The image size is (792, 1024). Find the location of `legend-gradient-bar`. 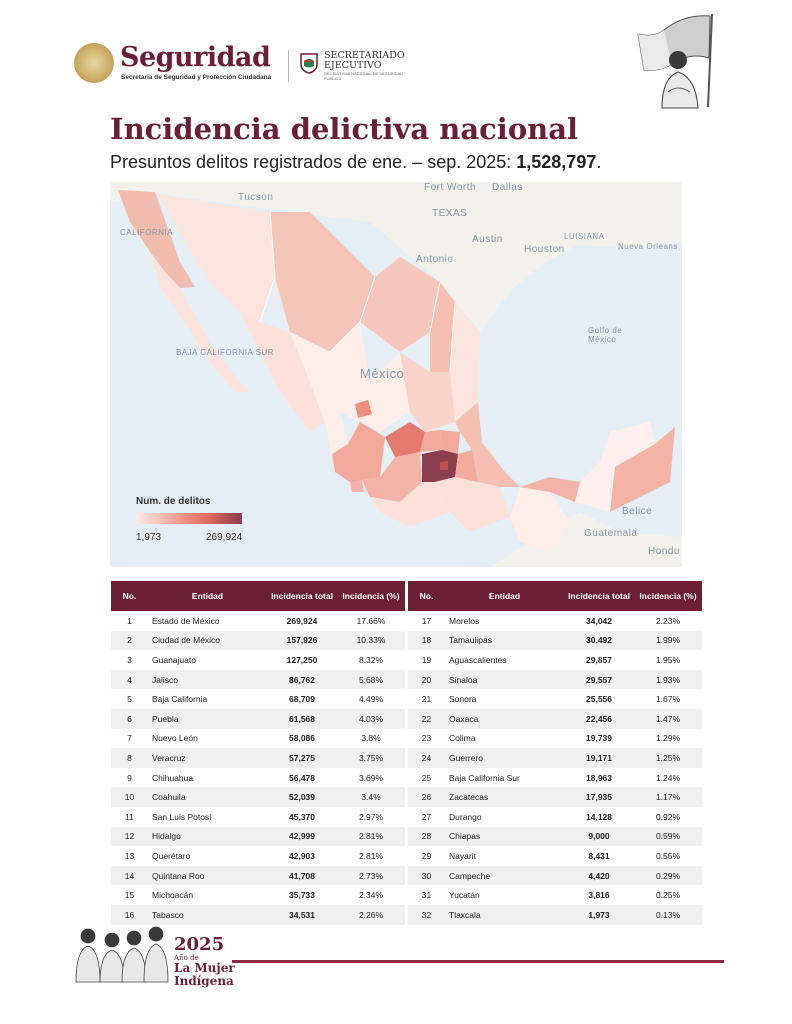

legend-gradient-bar is located at coordinates (189, 518).